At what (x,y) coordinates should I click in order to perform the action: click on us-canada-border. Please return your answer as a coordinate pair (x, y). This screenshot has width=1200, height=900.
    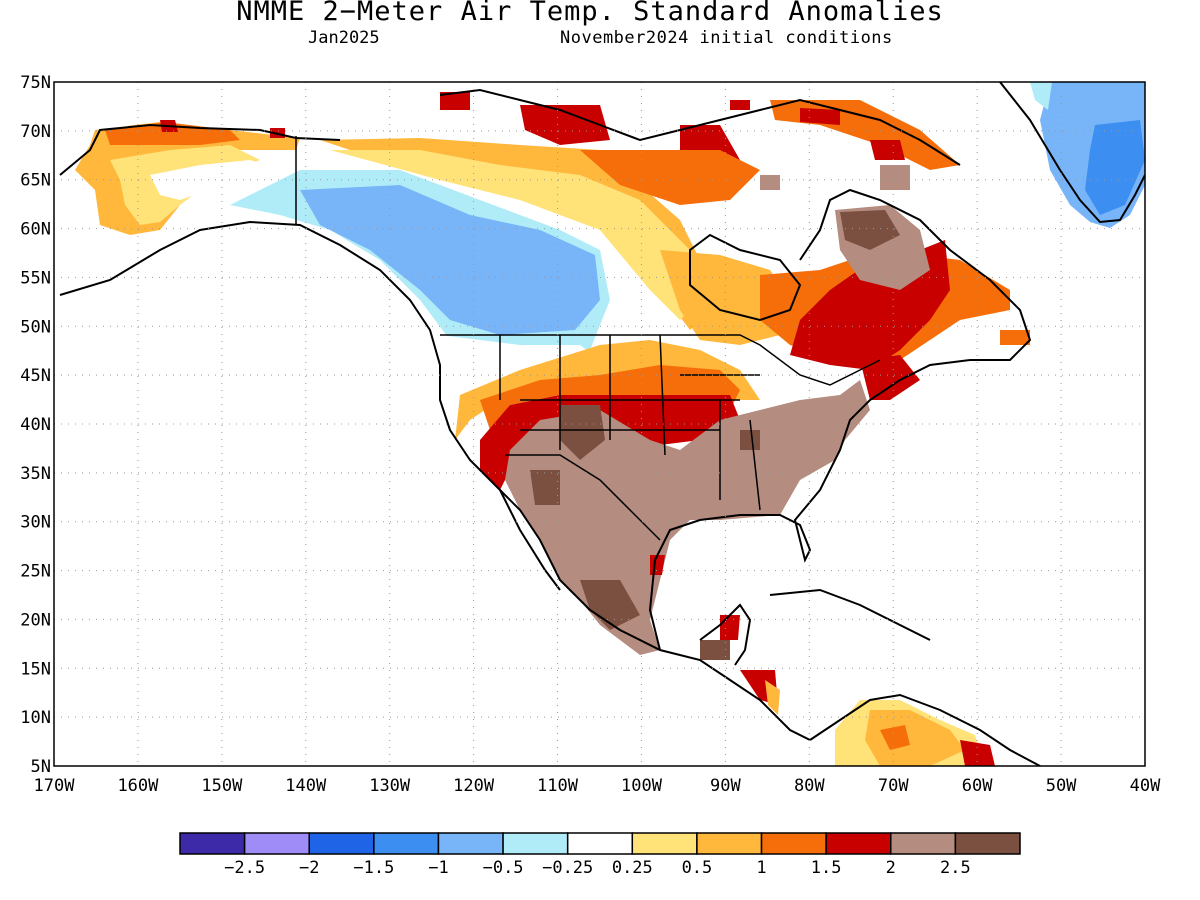
    Looking at the image, I should click on (660, 360).